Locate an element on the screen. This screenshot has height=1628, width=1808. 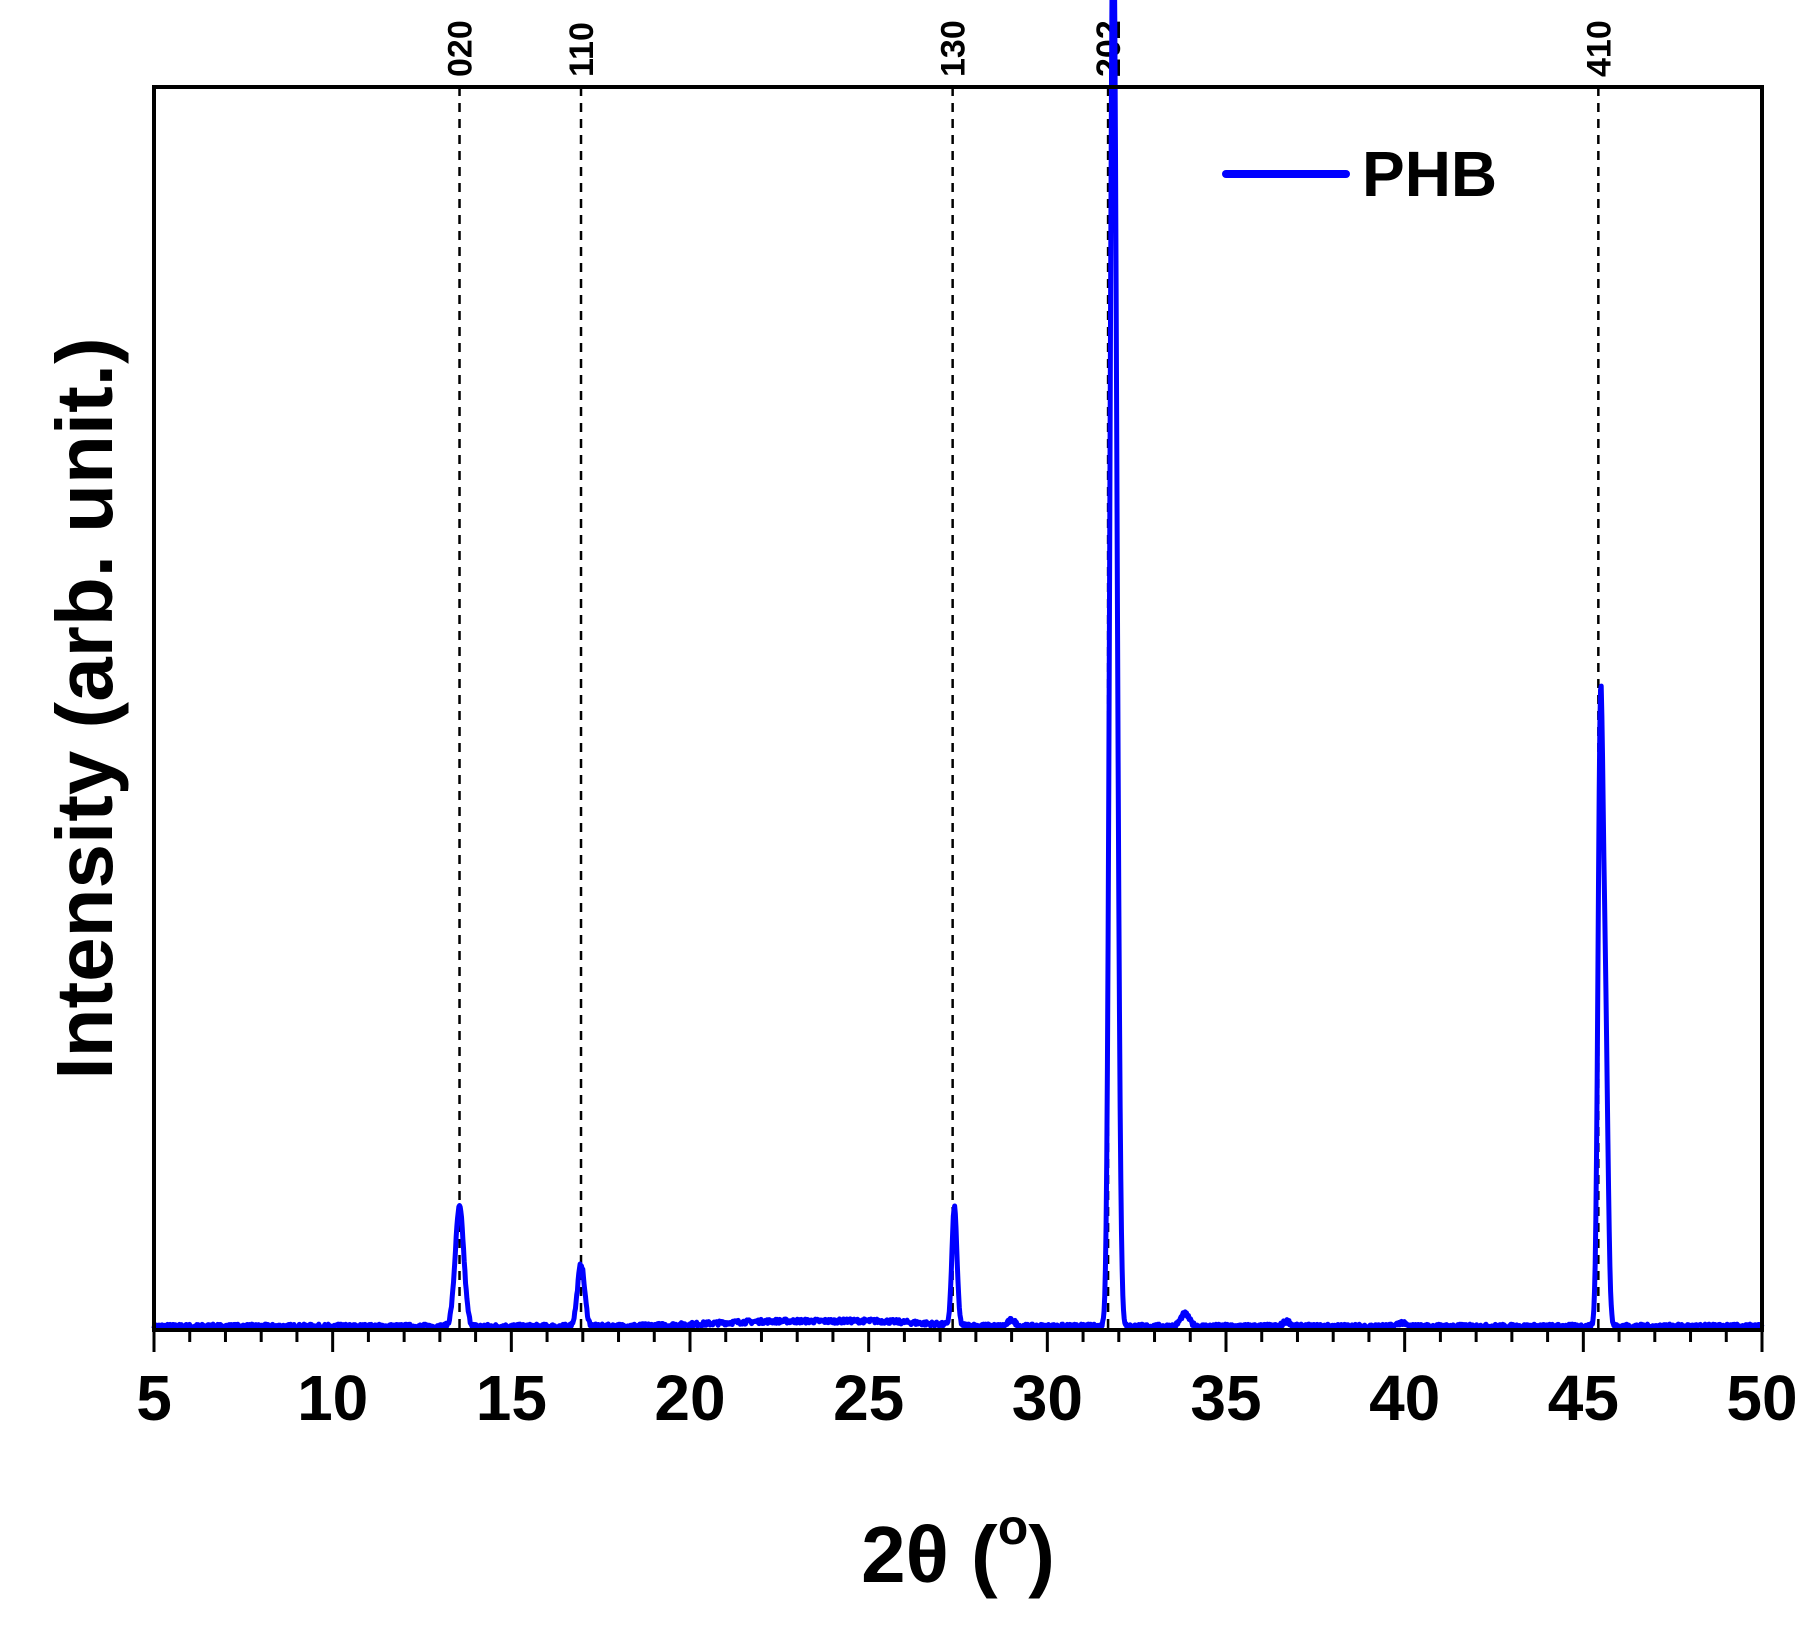
x-axis-tick-labels: 5 10 15 20 25 30 35 40 45 50 is located at coordinates (966, 1398).